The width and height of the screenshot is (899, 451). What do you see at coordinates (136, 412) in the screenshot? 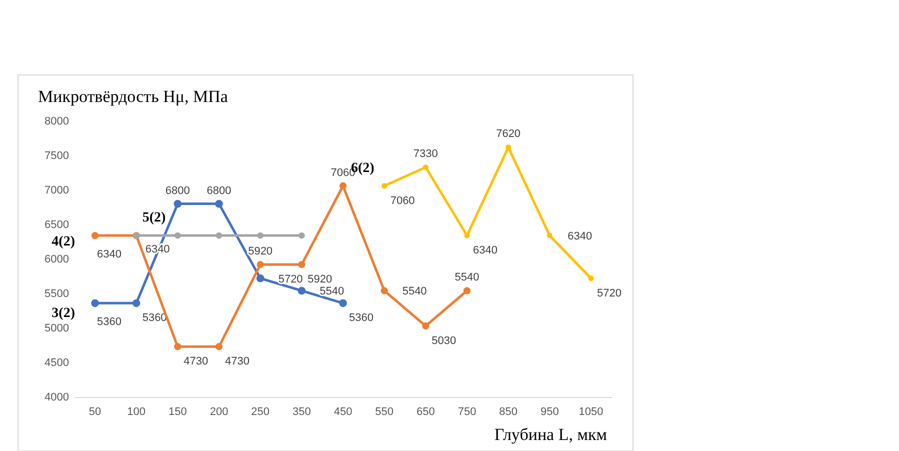
I see `x-tick-label: 100` at bounding box center [136, 412].